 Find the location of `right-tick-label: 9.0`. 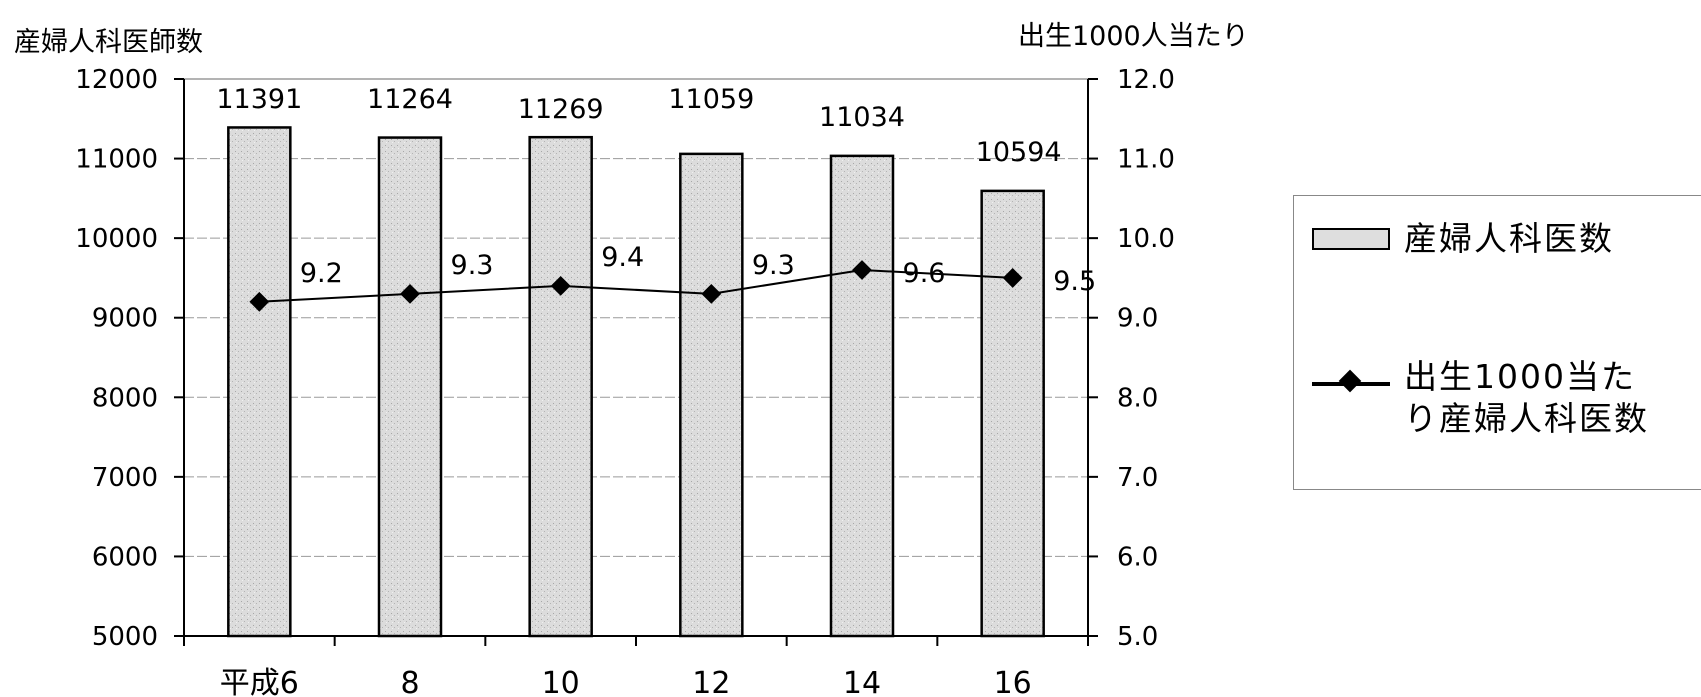

right-tick-label: 9.0 is located at coordinates (1137, 319).